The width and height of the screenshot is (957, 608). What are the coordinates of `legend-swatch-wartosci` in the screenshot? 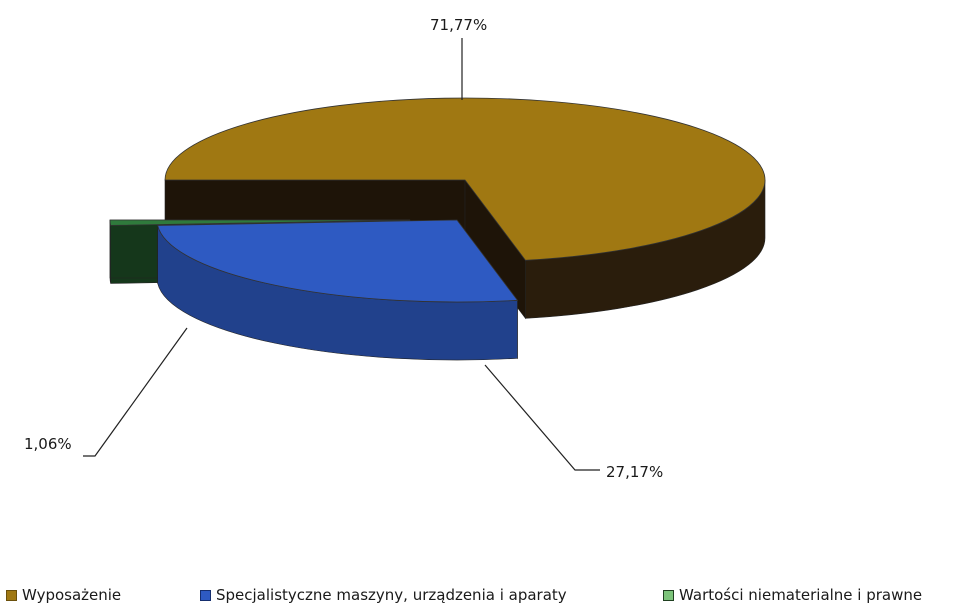 It's located at (668, 595).